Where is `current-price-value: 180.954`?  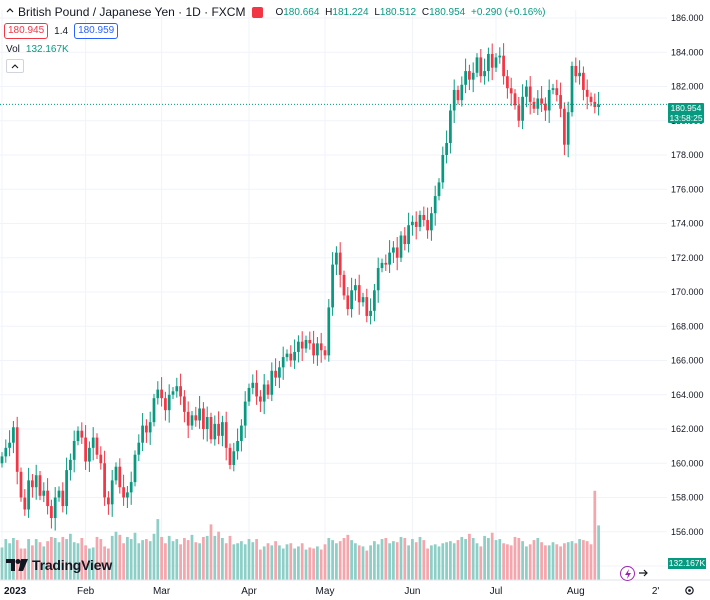 current-price-value: 180.954 is located at coordinates (686, 108).